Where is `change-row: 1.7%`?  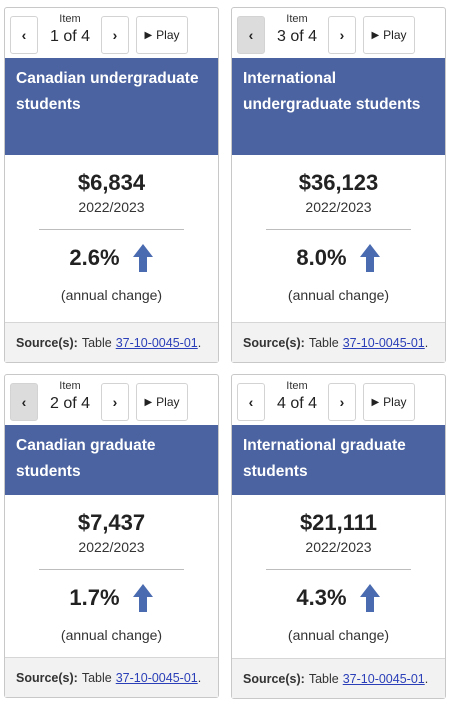 change-row: 1.7% is located at coordinates (111, 598).